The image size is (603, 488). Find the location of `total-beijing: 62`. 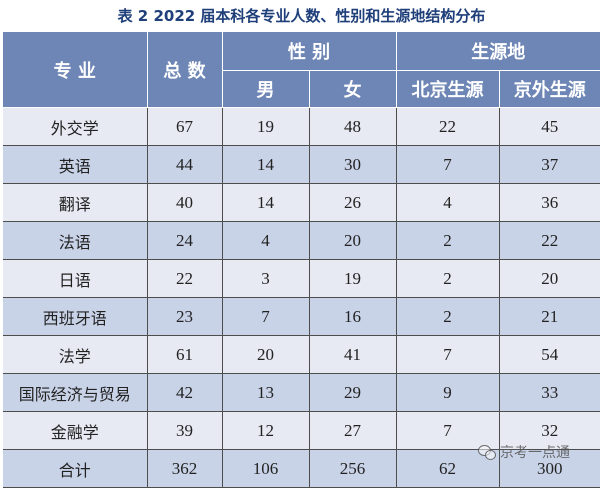

total-beijing: 62 is located at coordinates (448, 468).